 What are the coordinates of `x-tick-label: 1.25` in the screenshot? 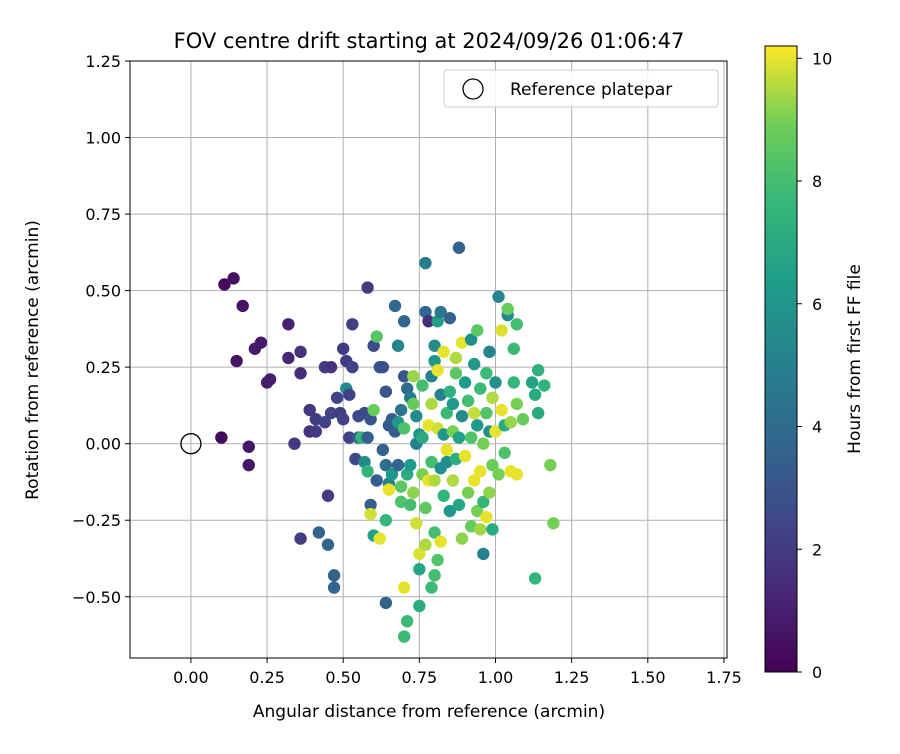 It's located at (572, 677).